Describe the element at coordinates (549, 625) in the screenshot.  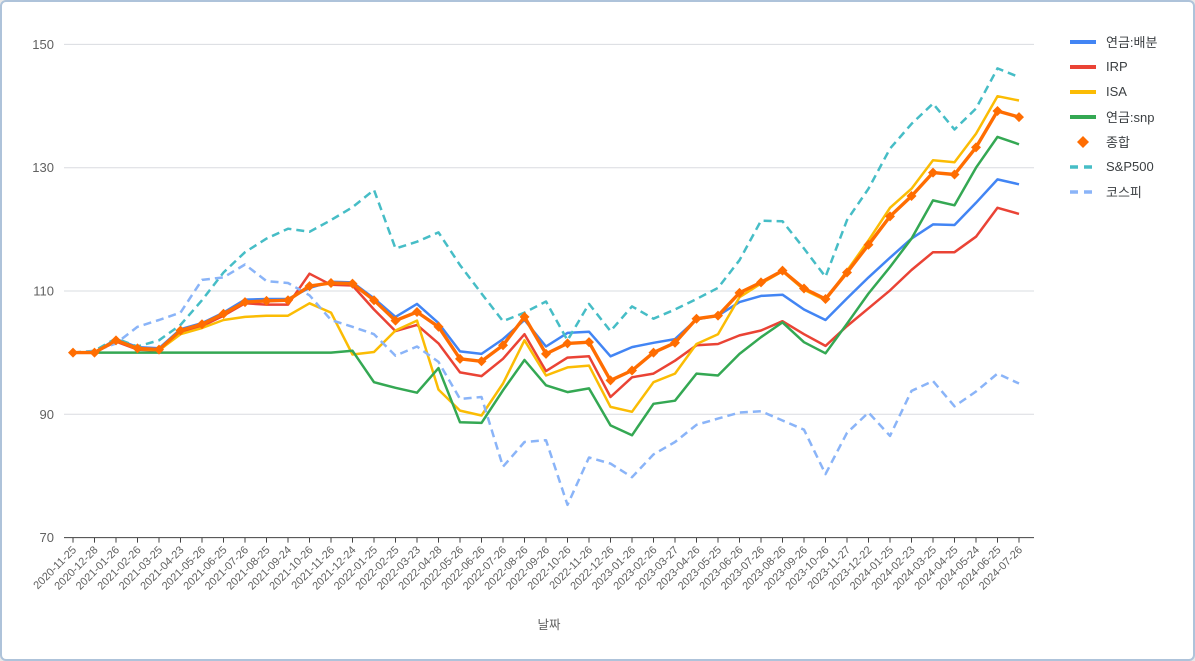
I see `x-axis-title: 날짜` at that location.